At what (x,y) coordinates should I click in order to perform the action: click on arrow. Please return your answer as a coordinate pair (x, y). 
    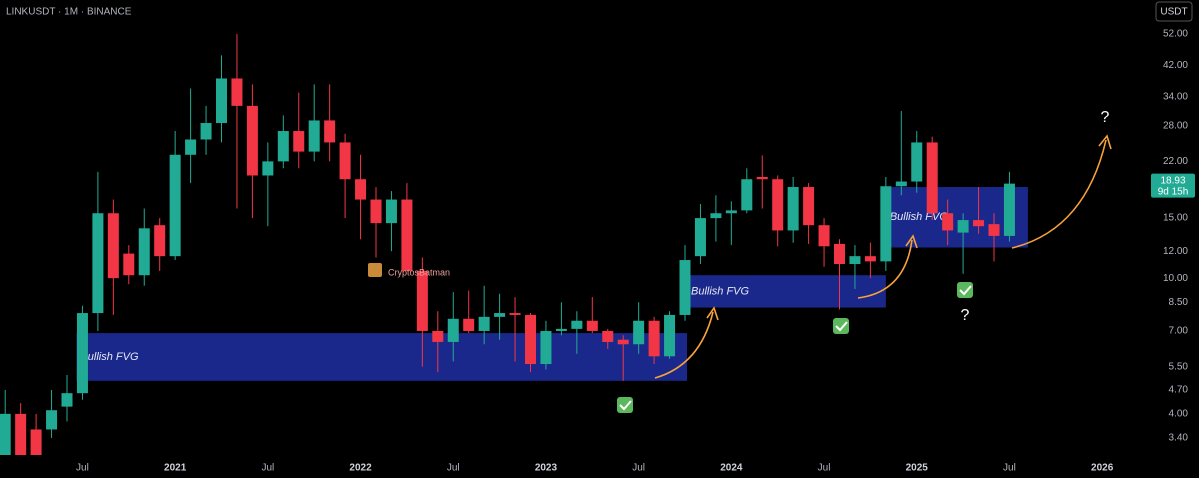
    Looking at the image, I should click on (1059, 194).